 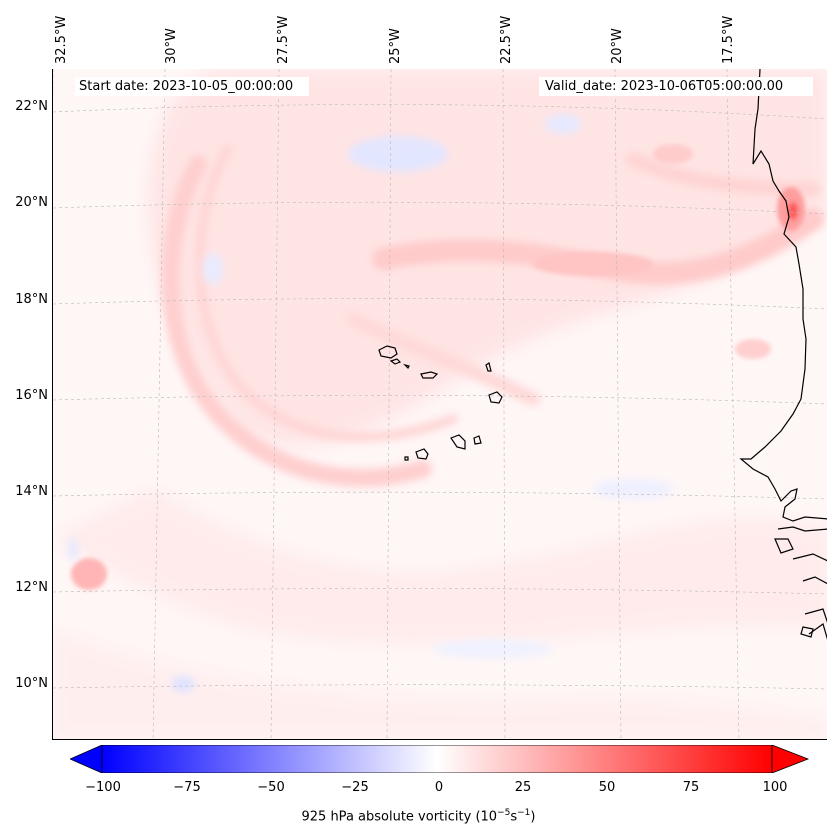 I want to click on colorbar-gradient, so click(x=437, y=759).